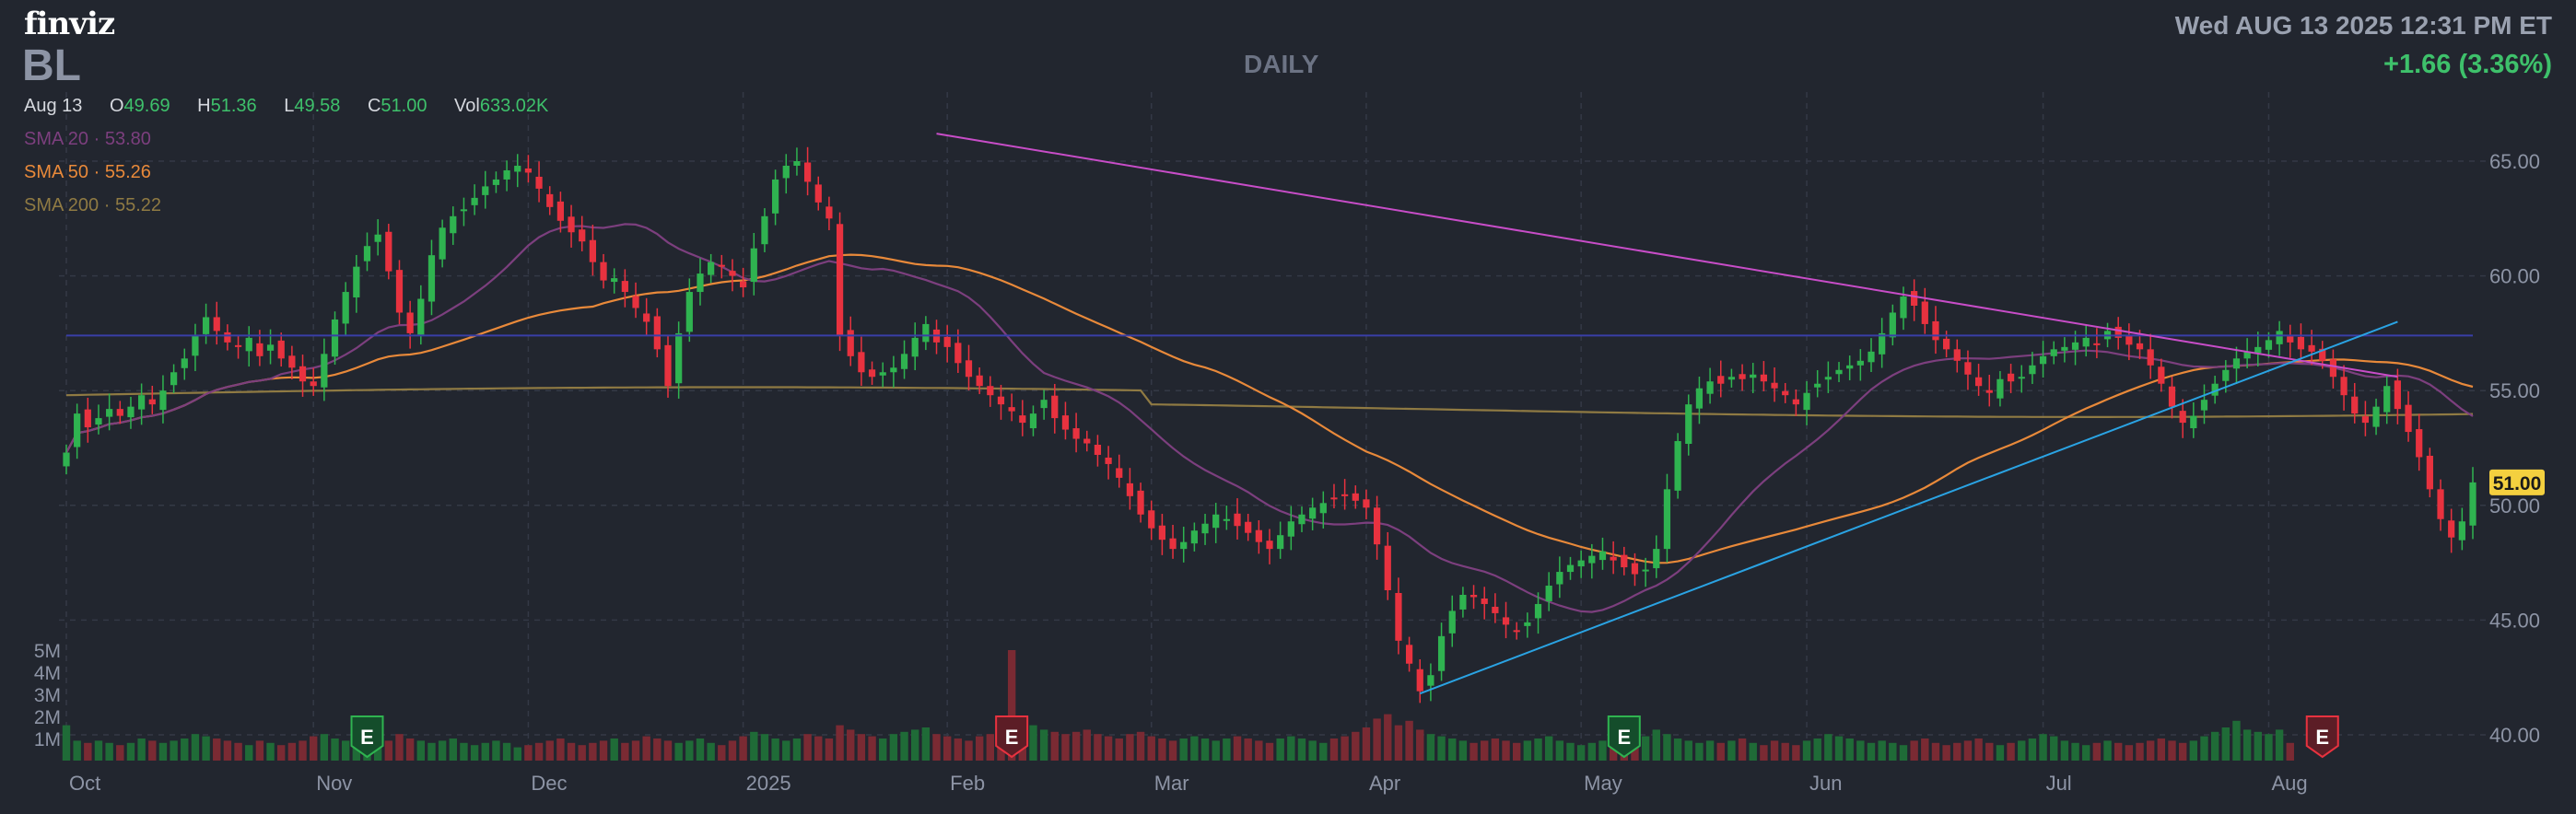 Image resolution: width=2576 pixels, height=814 pixels. What do you see at coordinates (47, 739) in the screenshot?
I see `volume-tick-label: 1M` at bounding box center [47, 739].